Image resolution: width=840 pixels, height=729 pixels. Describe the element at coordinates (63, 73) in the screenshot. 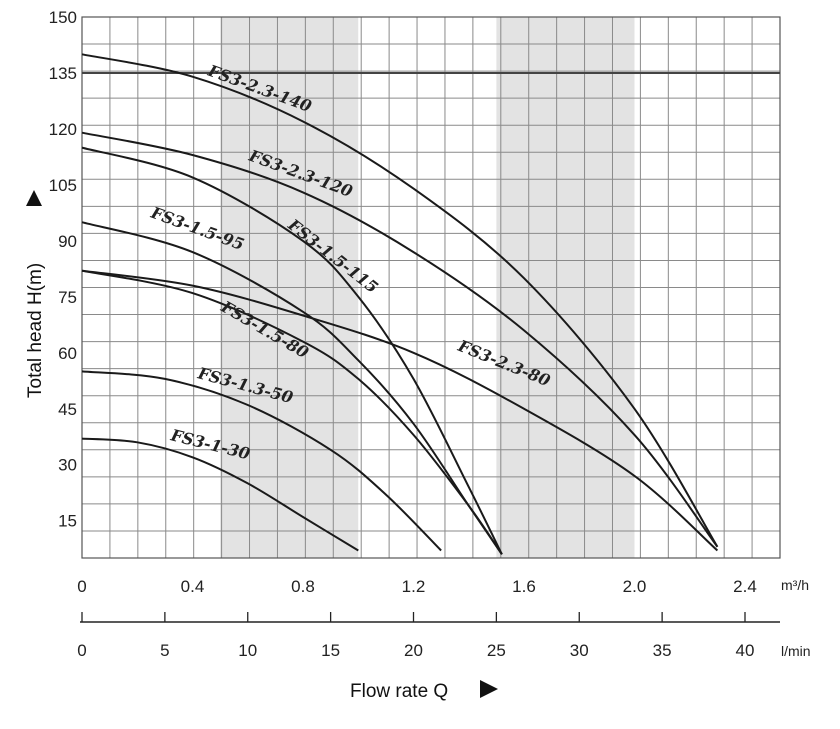

I see `y-tick-label: 135` at that location.